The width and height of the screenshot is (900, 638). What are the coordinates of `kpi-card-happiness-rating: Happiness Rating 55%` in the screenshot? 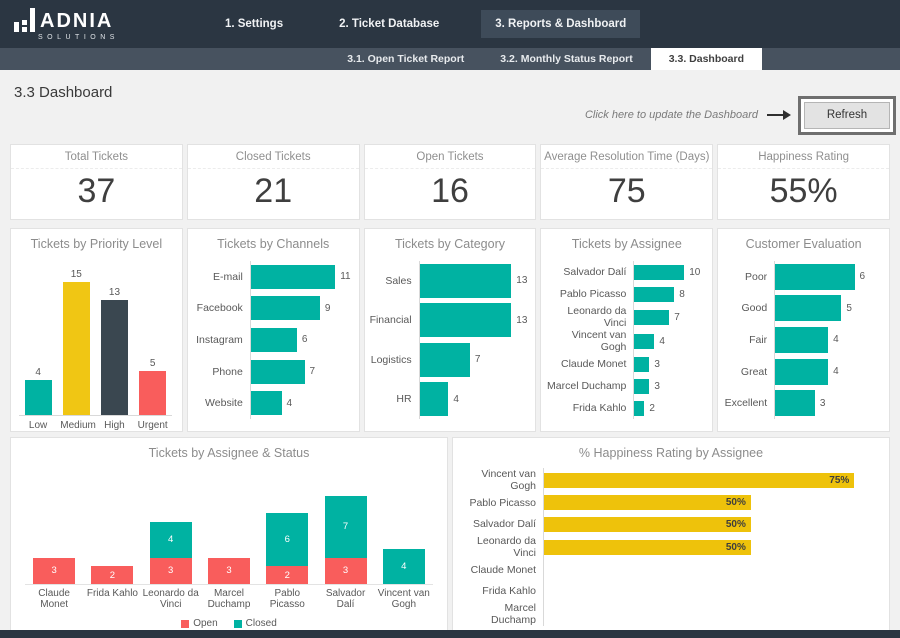 It's located at (803, 182).